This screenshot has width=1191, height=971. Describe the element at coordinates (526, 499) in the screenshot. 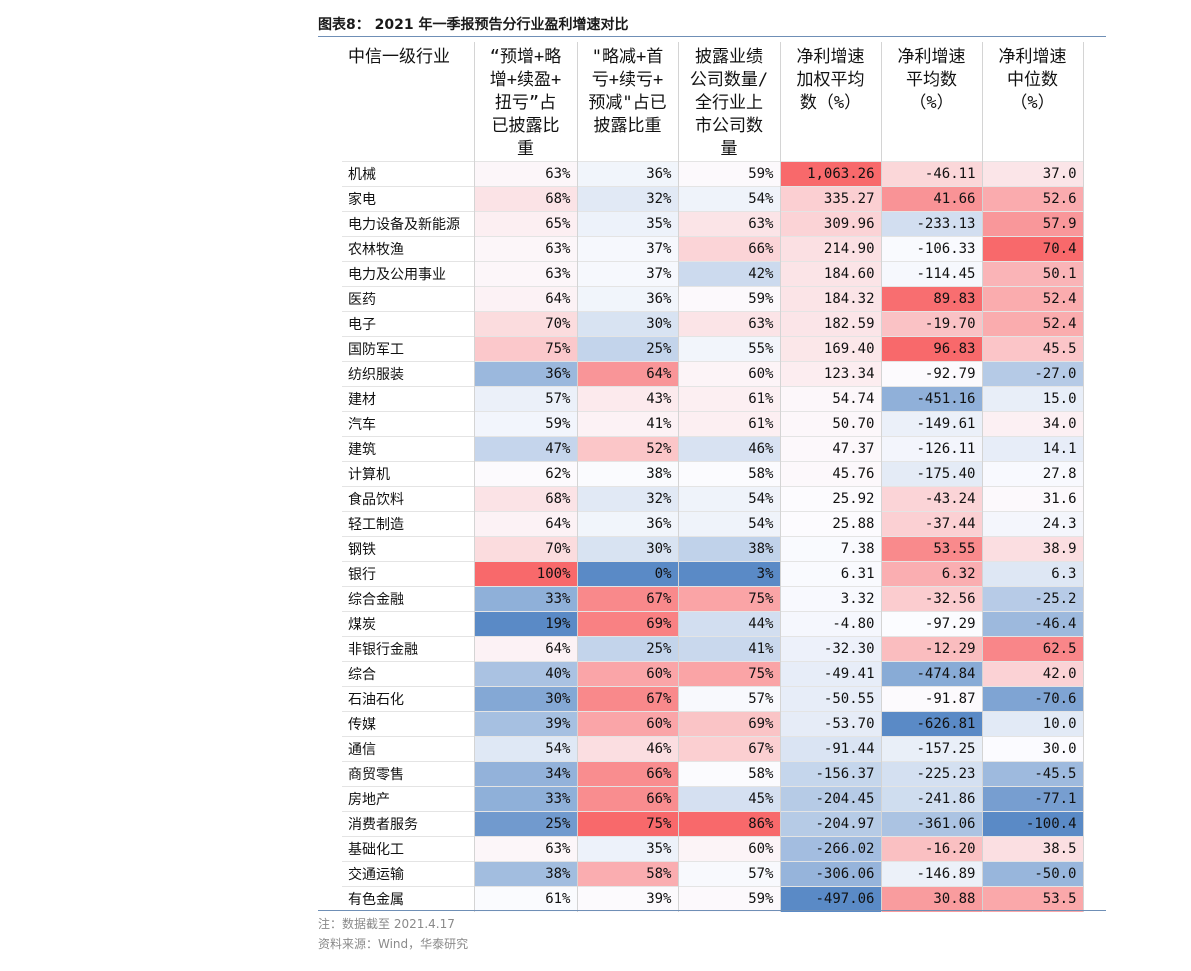

I see `positive-share-cell: 68%` at that location.